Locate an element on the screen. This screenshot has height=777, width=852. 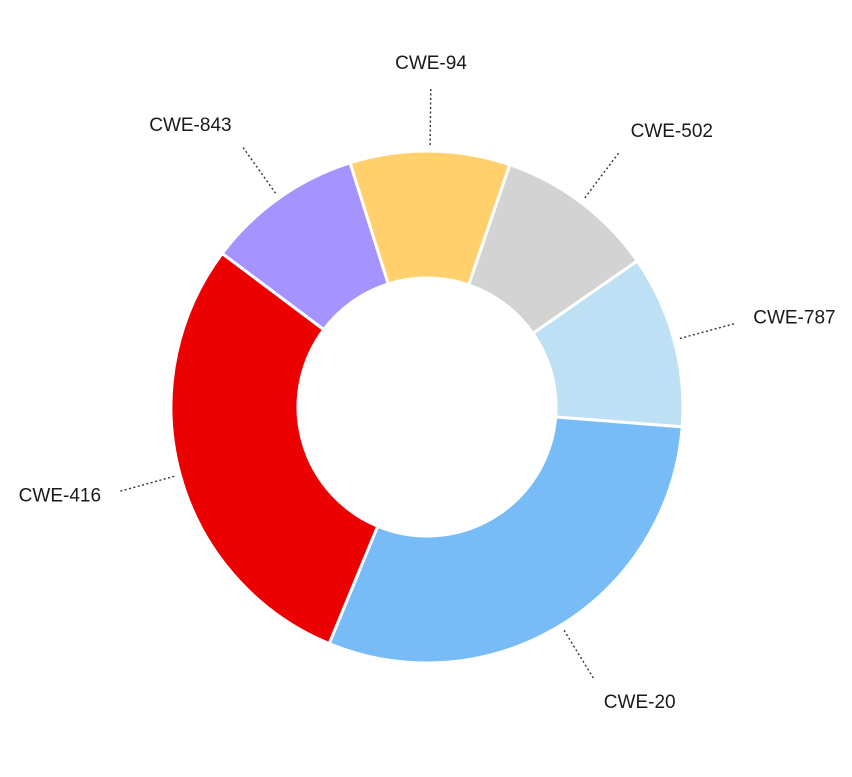
slice-label-cwe-416: CWE-416 is located at coordinates (60, 495).